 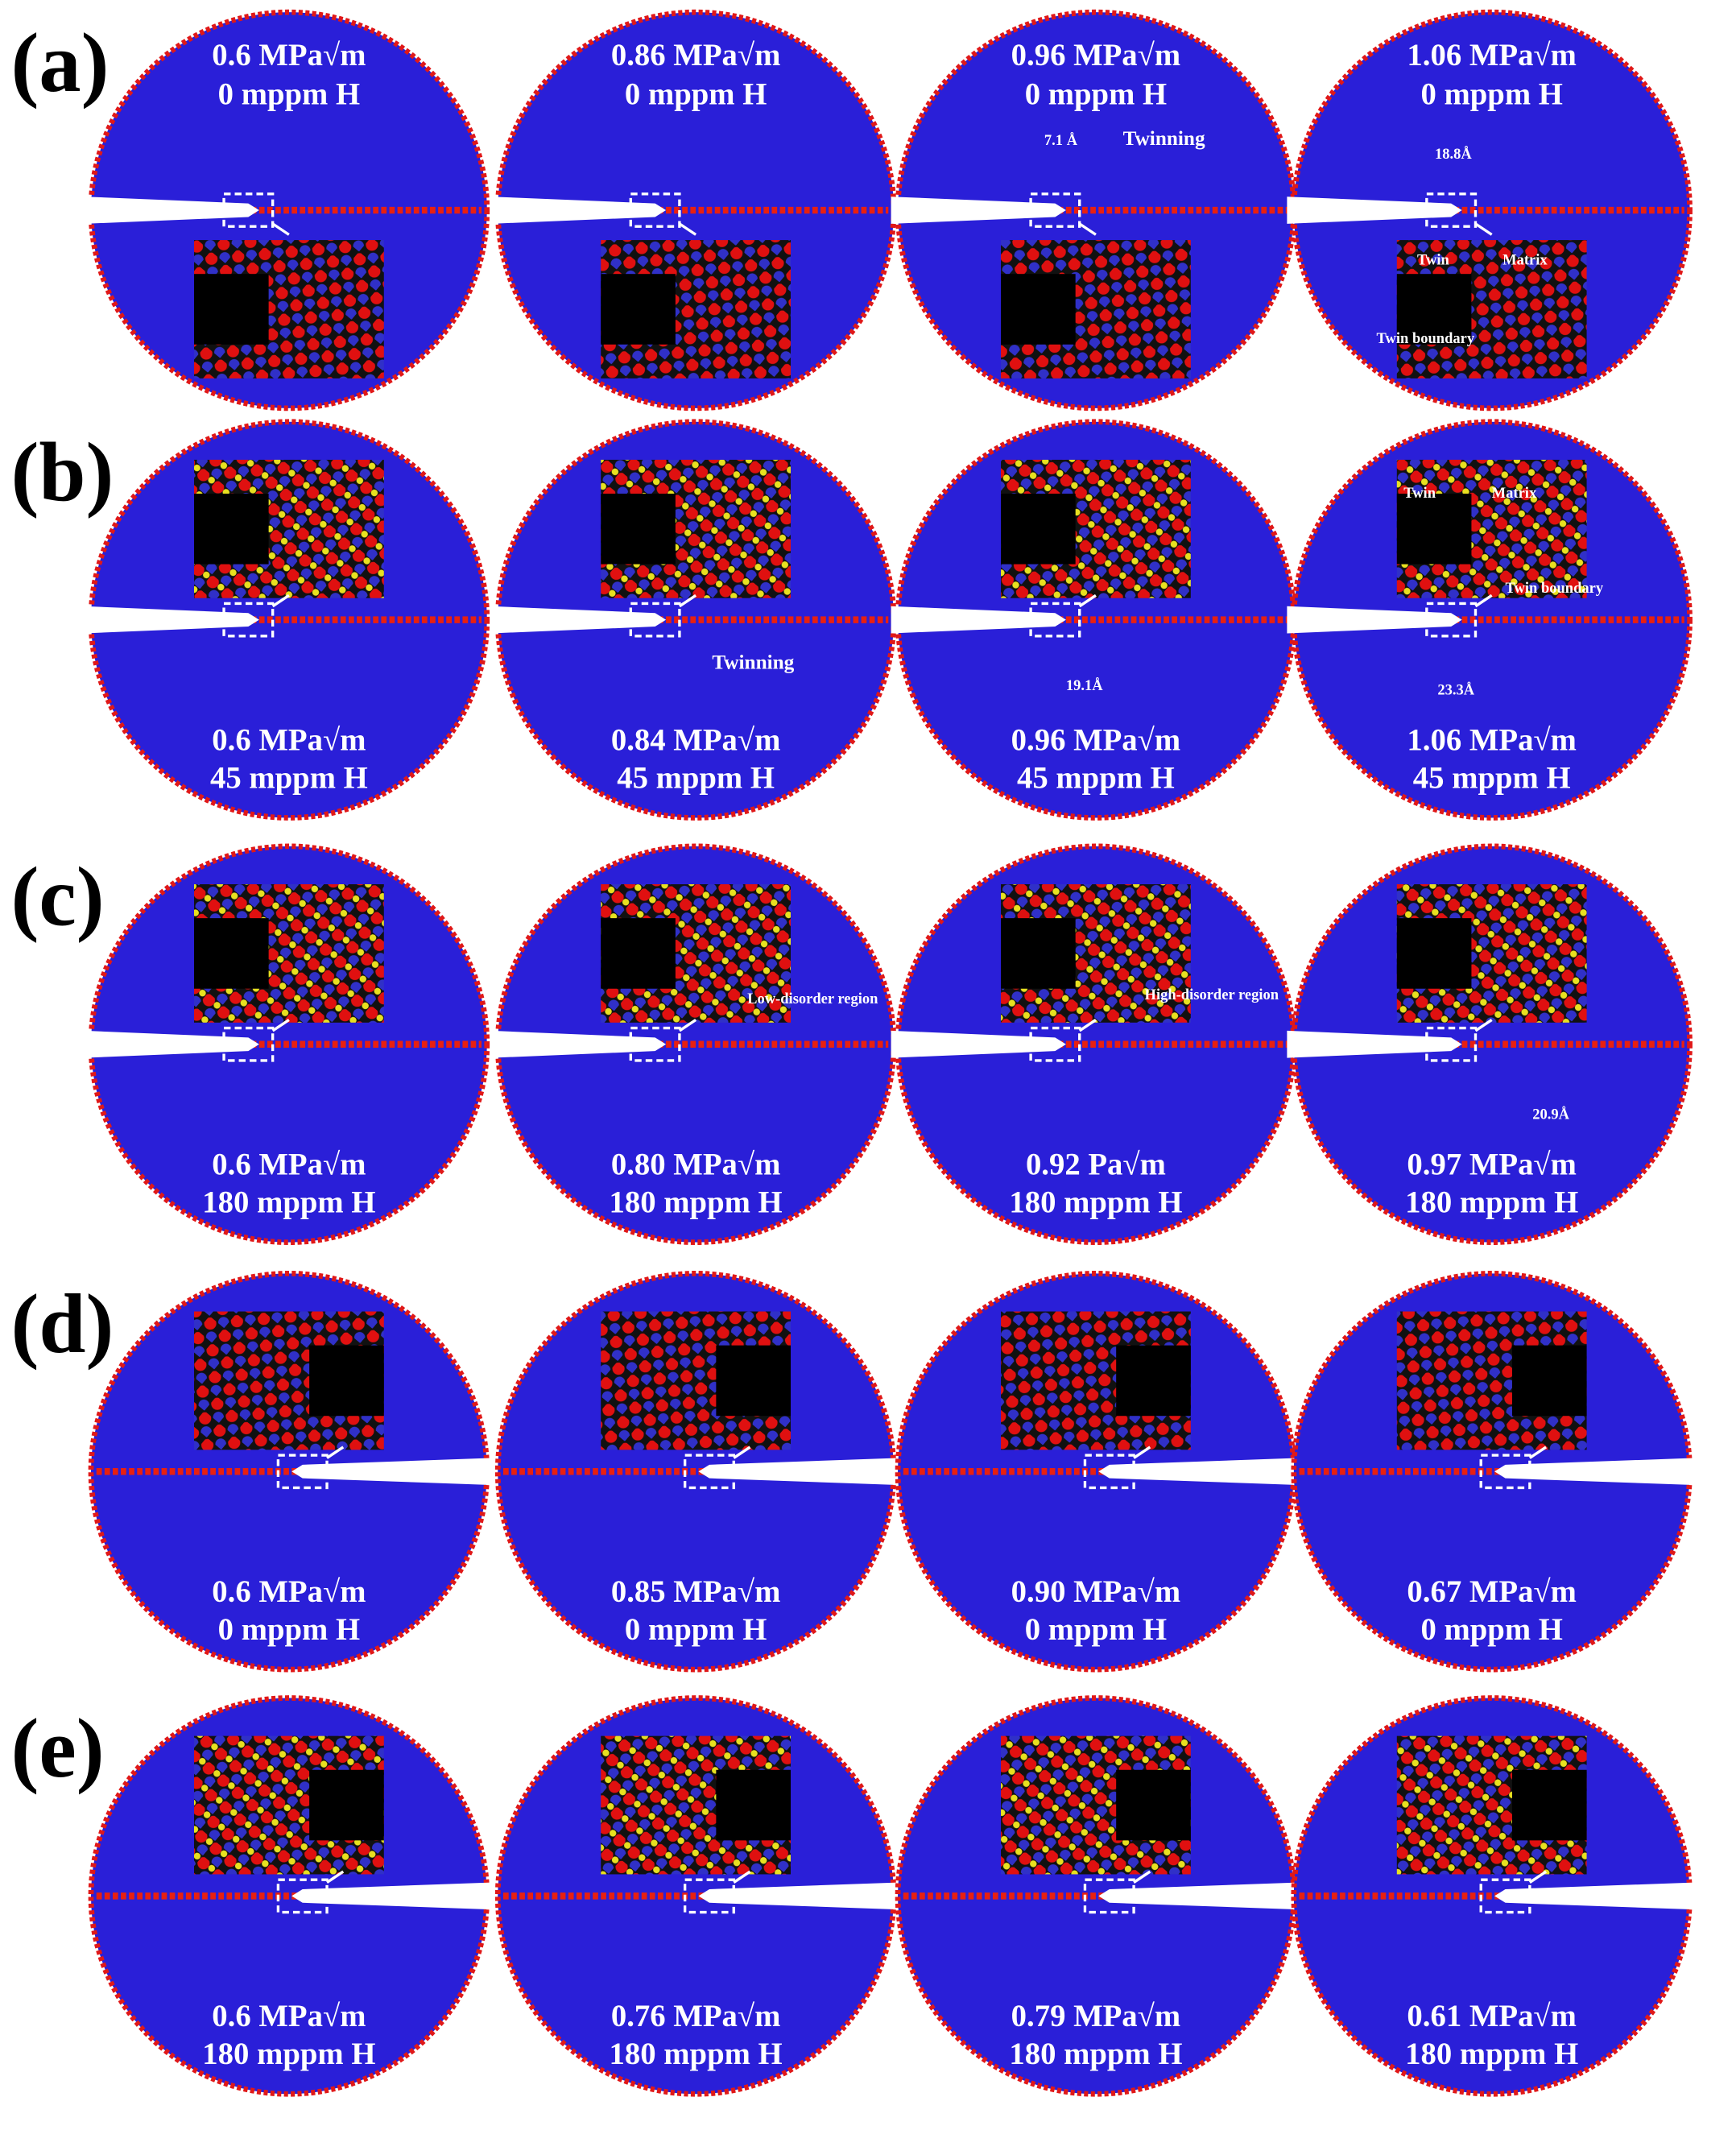 I want to click on annotation: 20.9Å, so click(x=1551, y=1115).